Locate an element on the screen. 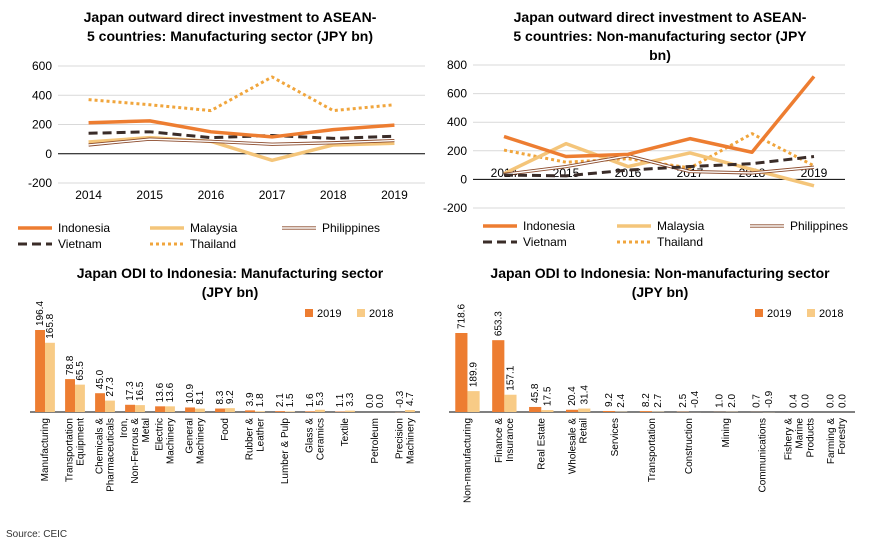 This screenshot has width=870, height=546. chart-3-data-label: 3.3 is located at coordinates (350, 399).